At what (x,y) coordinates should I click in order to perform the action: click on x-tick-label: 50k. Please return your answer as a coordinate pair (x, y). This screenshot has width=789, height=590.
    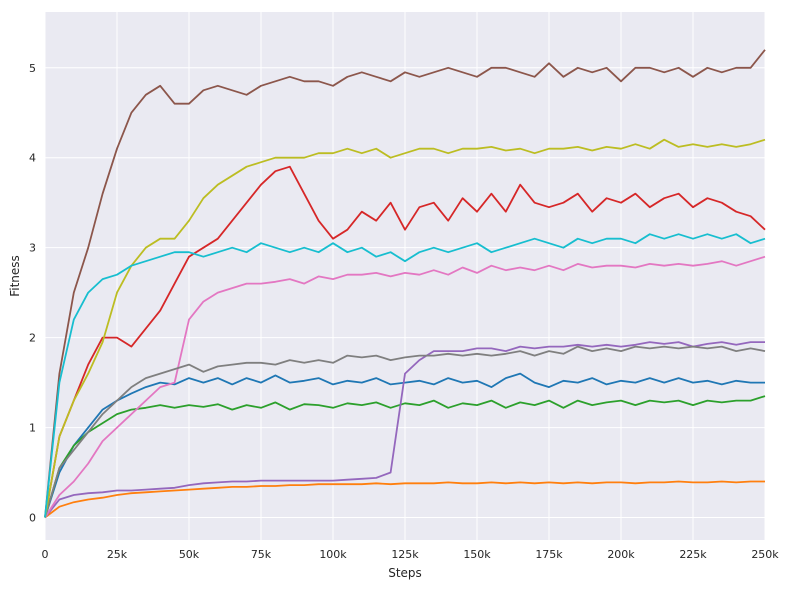
    Looking at the image, I should click on (189, 554).